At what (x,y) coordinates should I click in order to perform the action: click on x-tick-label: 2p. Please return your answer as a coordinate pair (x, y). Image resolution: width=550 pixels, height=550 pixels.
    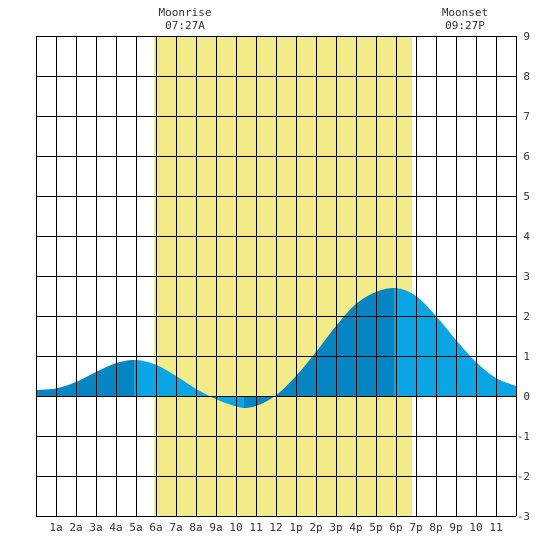
    Looking at the image, I should click on (315, 527).